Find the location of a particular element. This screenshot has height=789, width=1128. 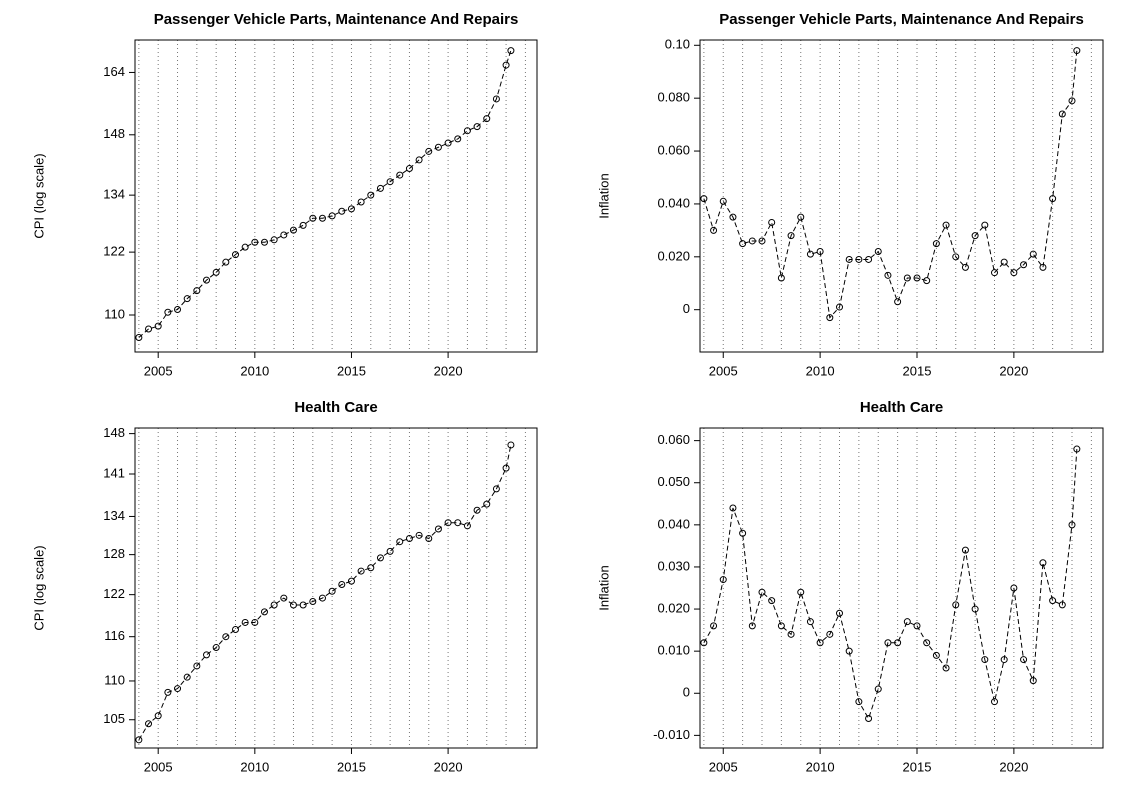

series-line is located at coordinates (890, 184).